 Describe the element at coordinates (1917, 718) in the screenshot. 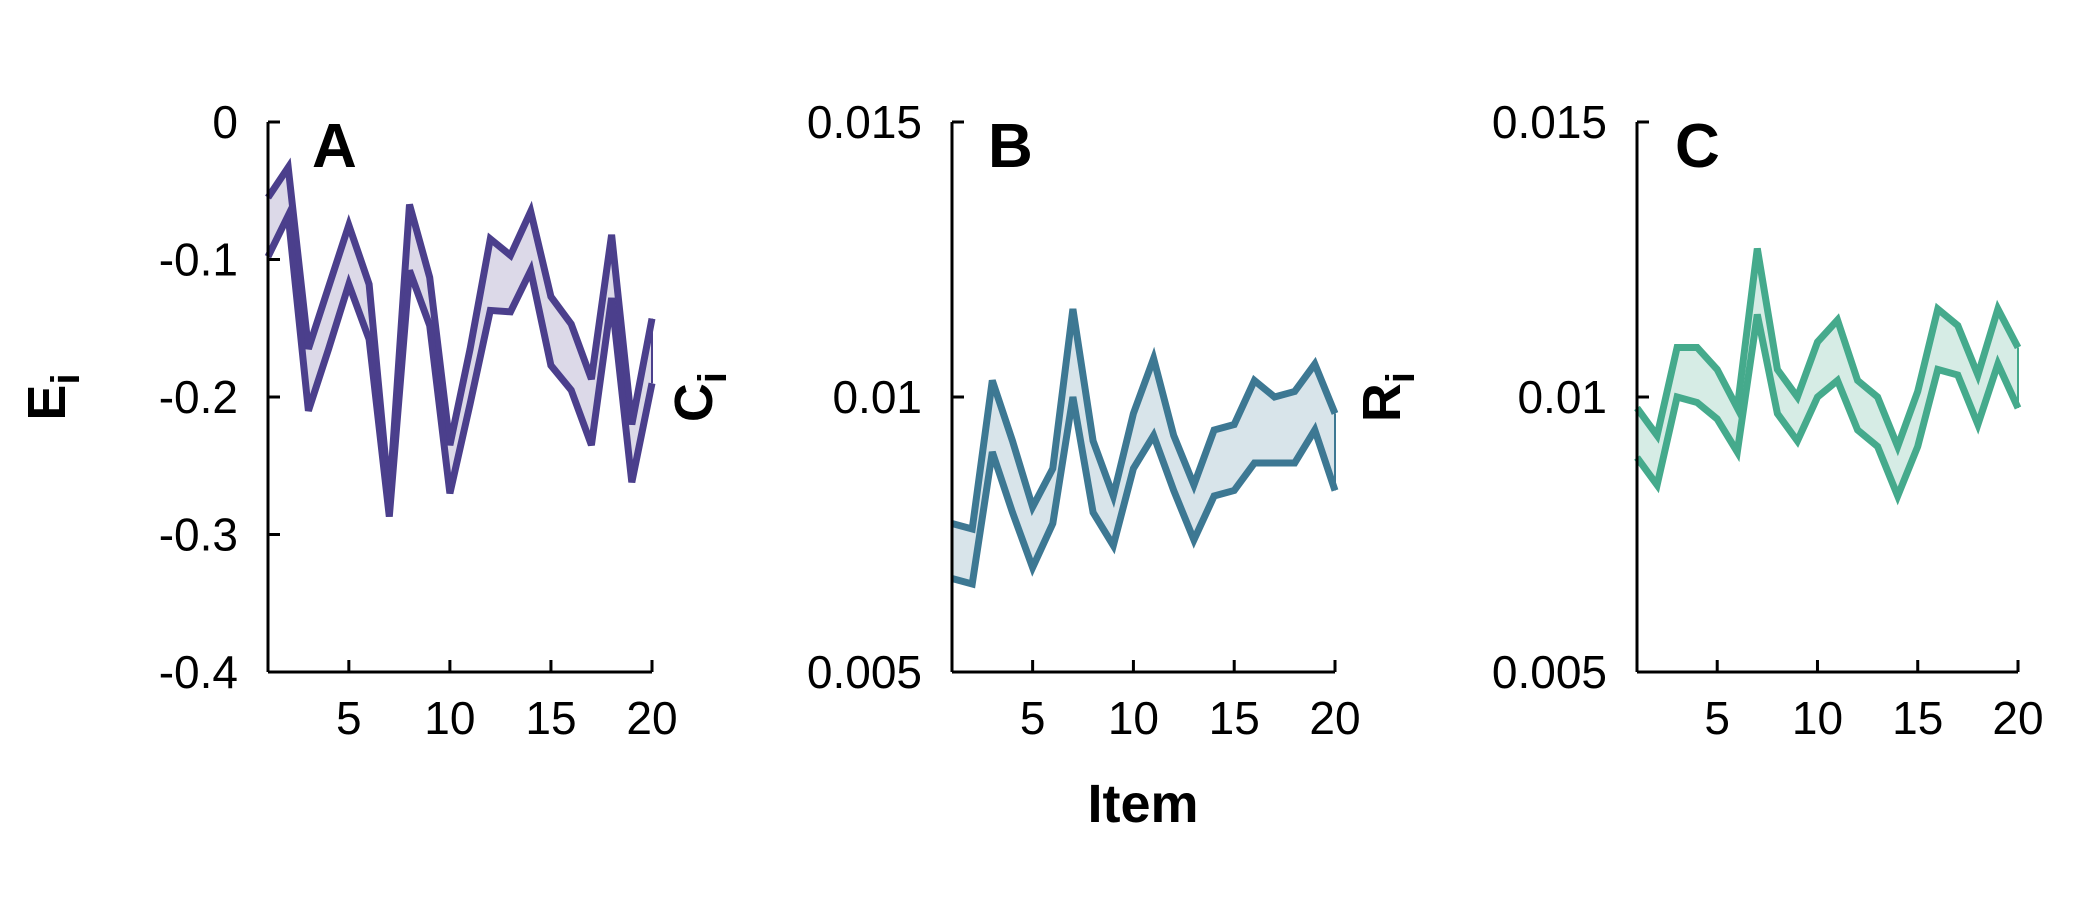

I see `x-tick-label-C: 15` at that location.